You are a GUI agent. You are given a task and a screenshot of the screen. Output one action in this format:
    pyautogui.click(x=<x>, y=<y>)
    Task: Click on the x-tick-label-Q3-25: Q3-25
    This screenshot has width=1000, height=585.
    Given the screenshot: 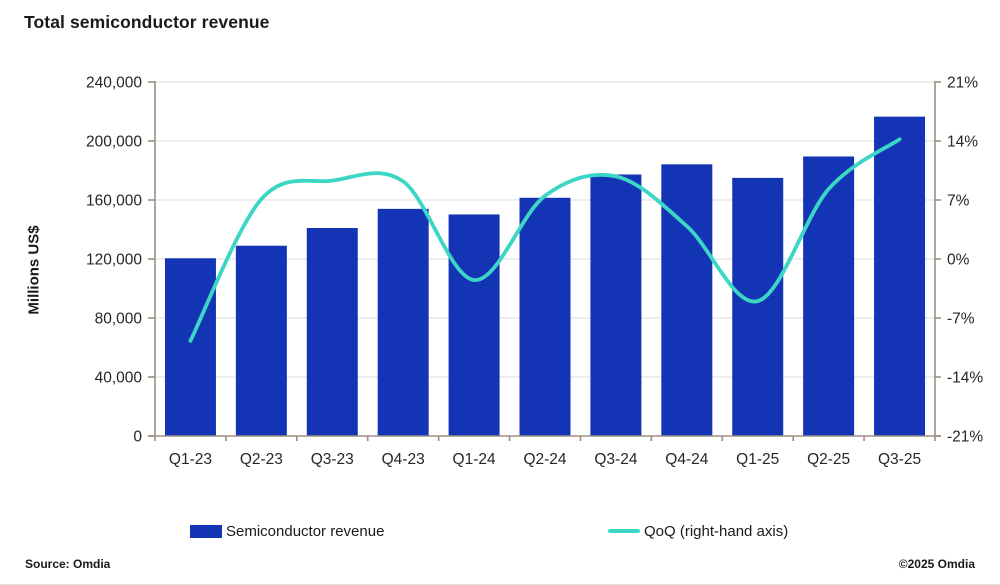 What is the action you would take?
    pyautogui.click(x=899, y=459)
    